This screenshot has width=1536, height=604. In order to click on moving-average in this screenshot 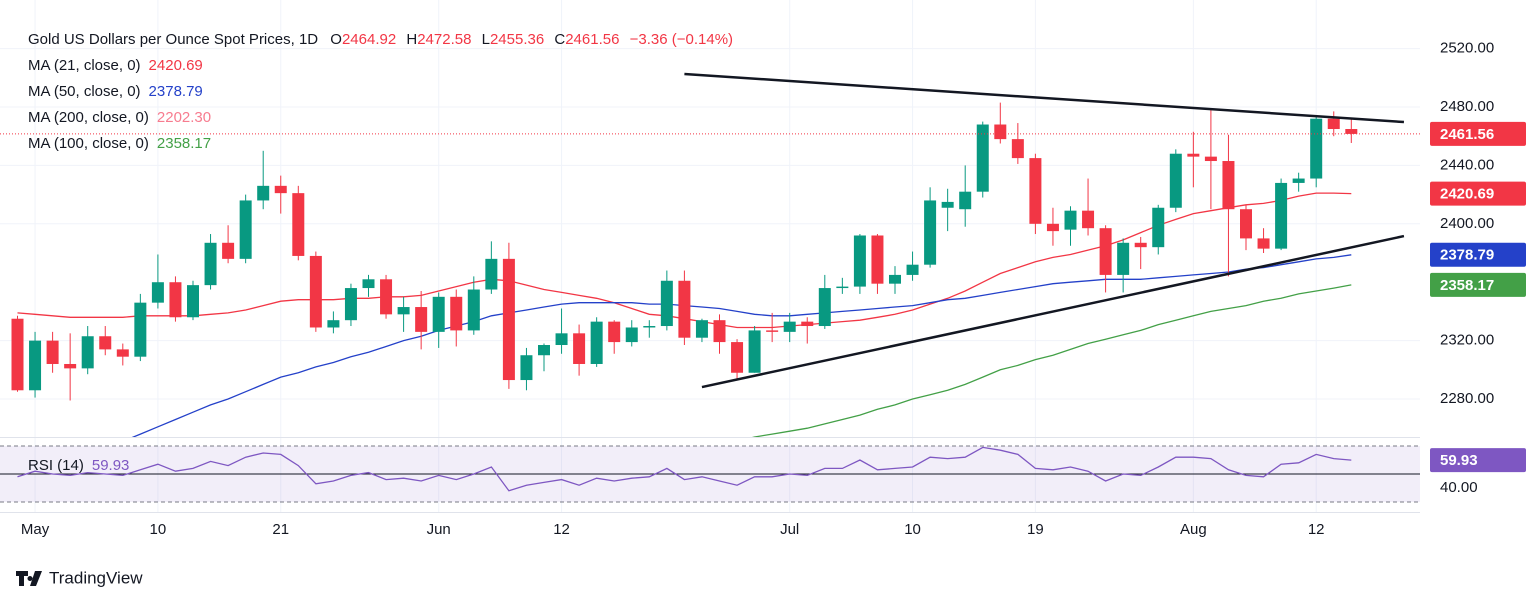, I will do `click(1051, 360)`.